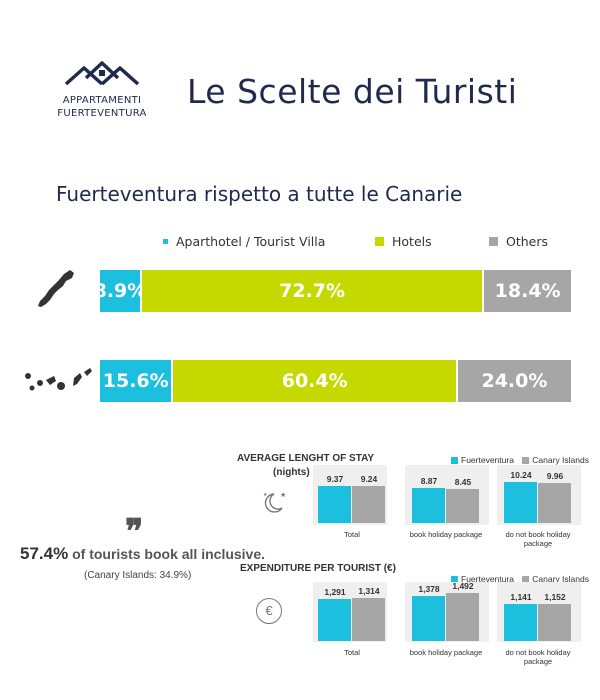  I want to click on stacked-bar-canarie: 15.6% 60.4% 24.0%, so click(335, 381).